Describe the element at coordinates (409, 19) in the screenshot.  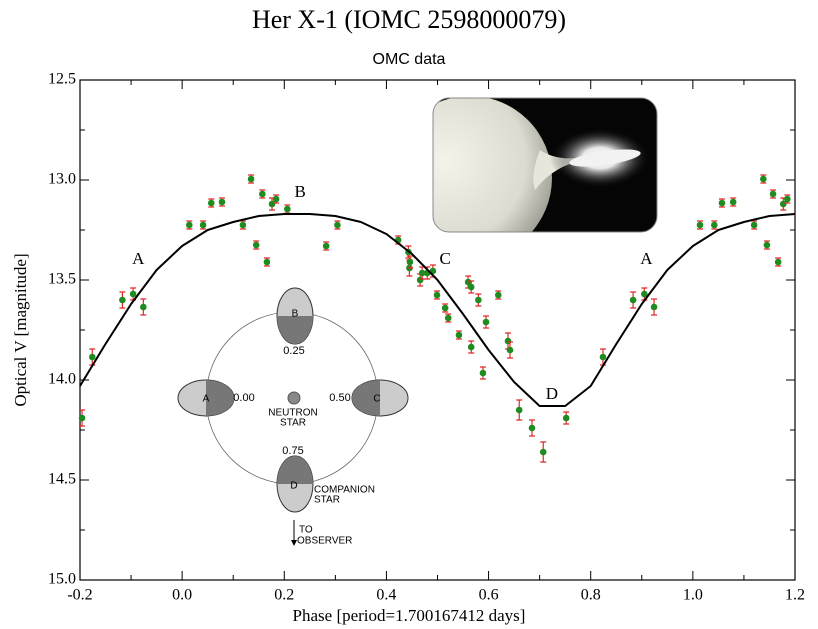
I see `chart-title: Her X-1 (IOMC 2598000079)` at that location.